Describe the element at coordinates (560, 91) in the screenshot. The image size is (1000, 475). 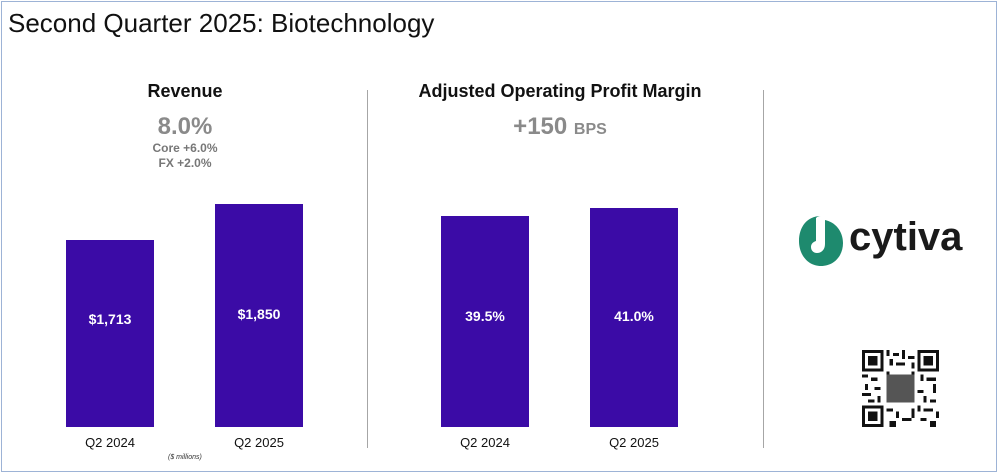
I see `margin-heading: Adjusted Operating Profit Margin` at that location.